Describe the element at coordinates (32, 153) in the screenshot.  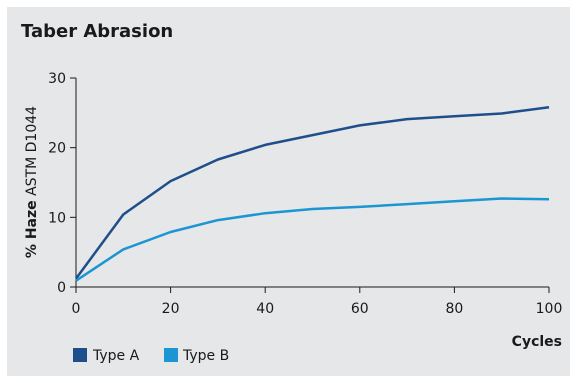
I see `y-axis-label-rest: ASTM D1044` at that location.